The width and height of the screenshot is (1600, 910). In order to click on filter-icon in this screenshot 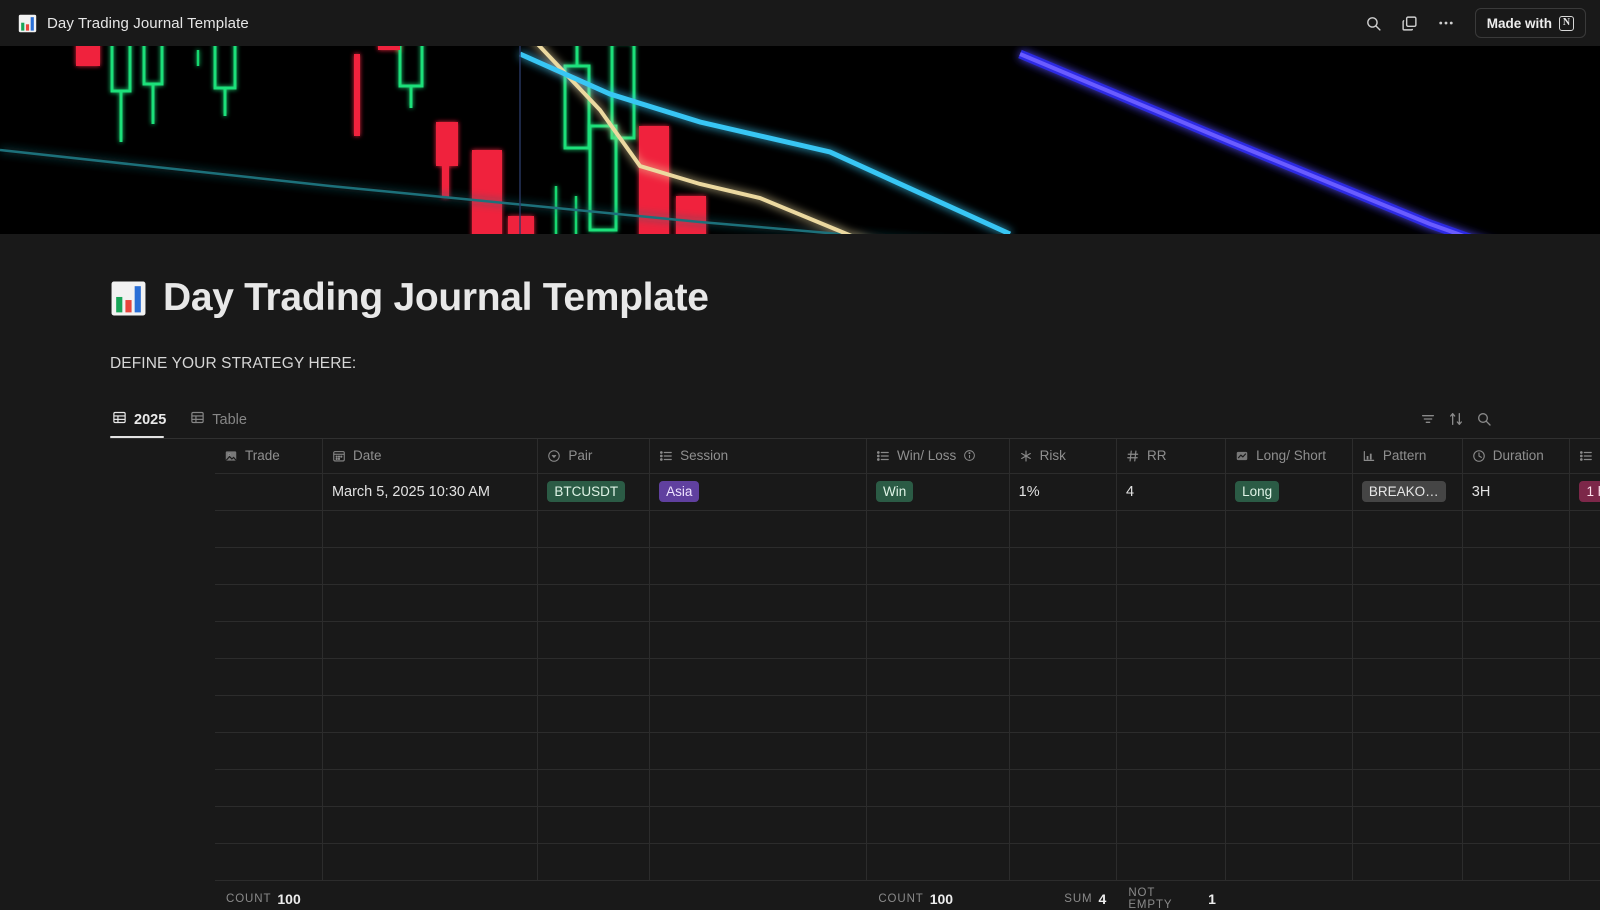, I will do `click(1428, 421)`.